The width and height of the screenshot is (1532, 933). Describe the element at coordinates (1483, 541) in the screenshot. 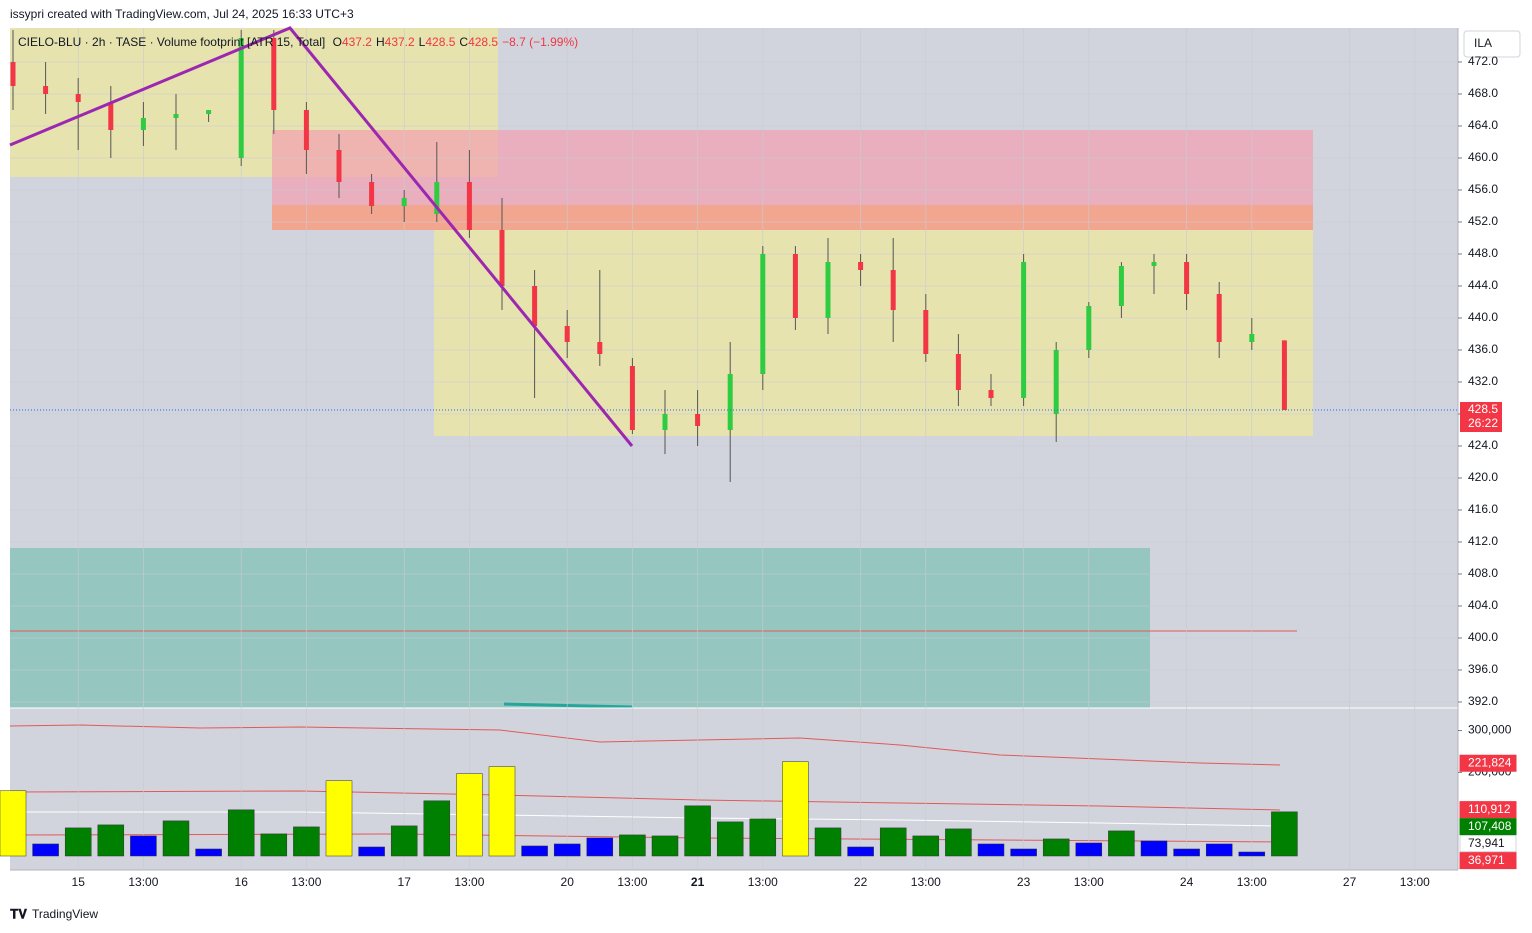

I see `y-tick-label: 412.0` at that location.